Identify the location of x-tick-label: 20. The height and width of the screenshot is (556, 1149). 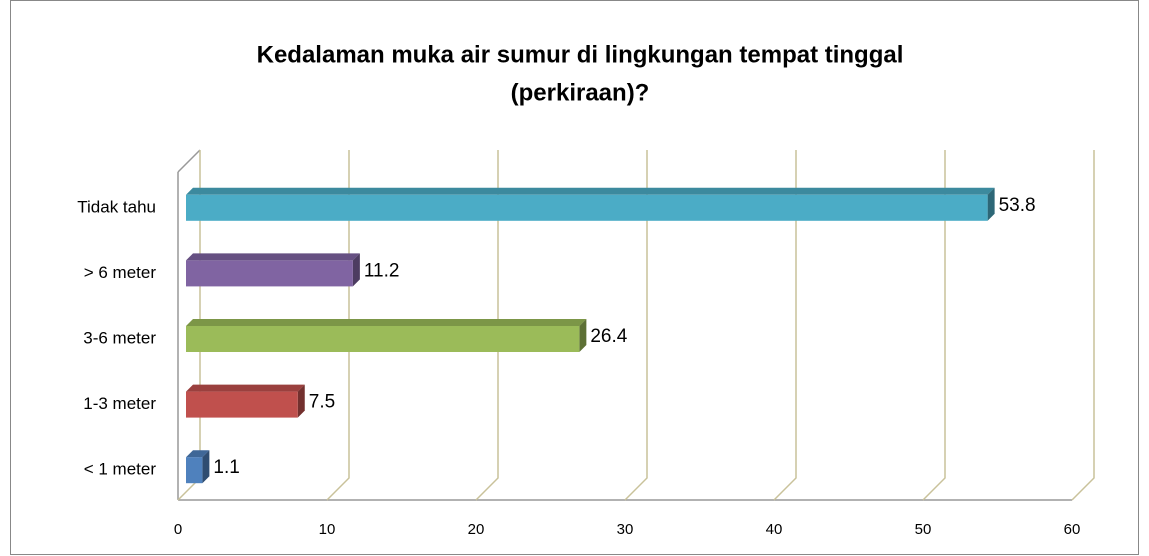
(476, 529).